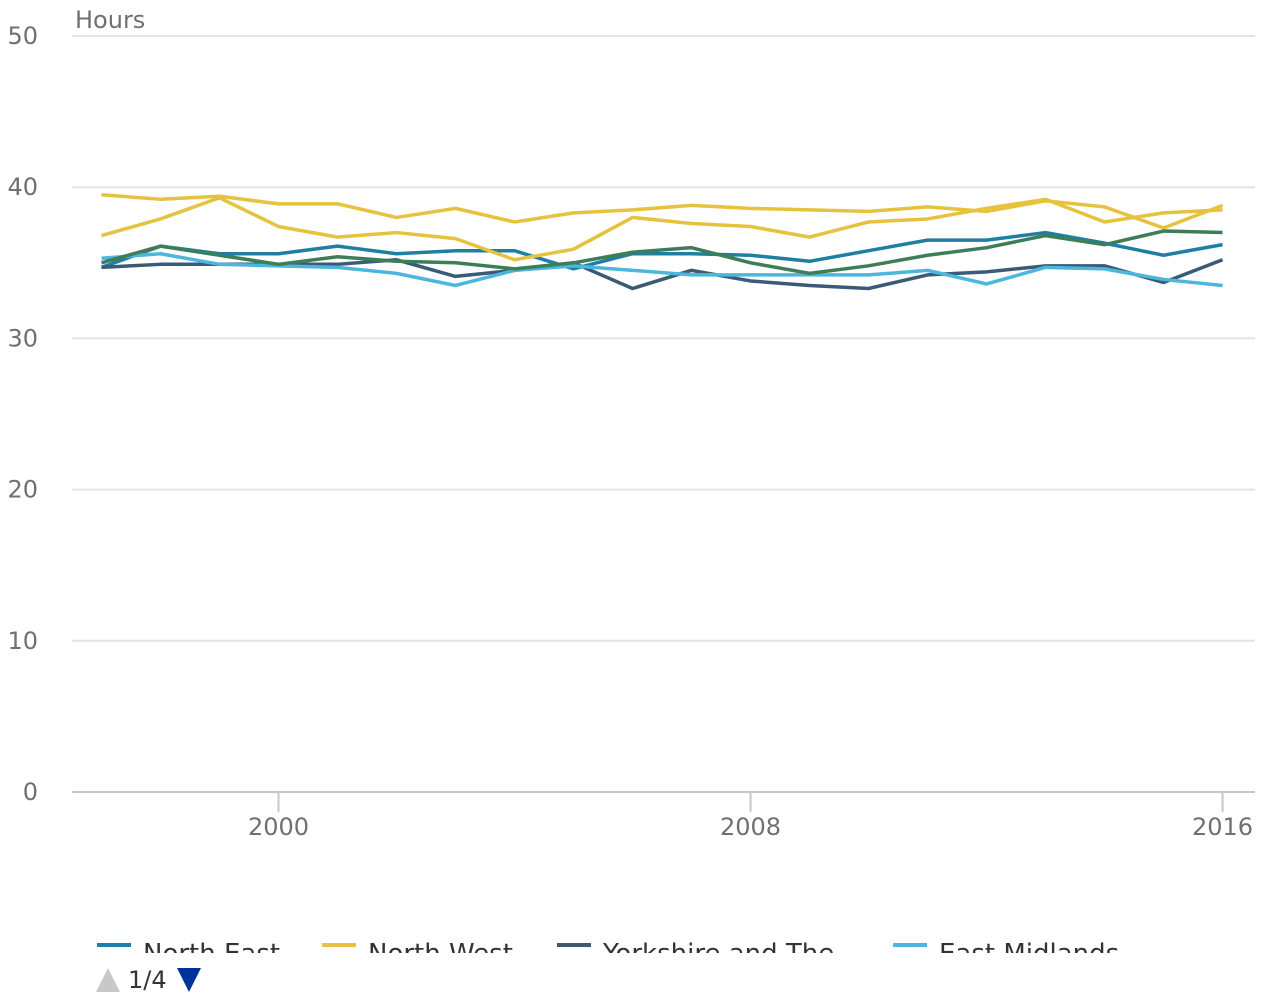 The image size is (1265, 994). I want to click on x-tick-label: 2008, so click(750, 827).